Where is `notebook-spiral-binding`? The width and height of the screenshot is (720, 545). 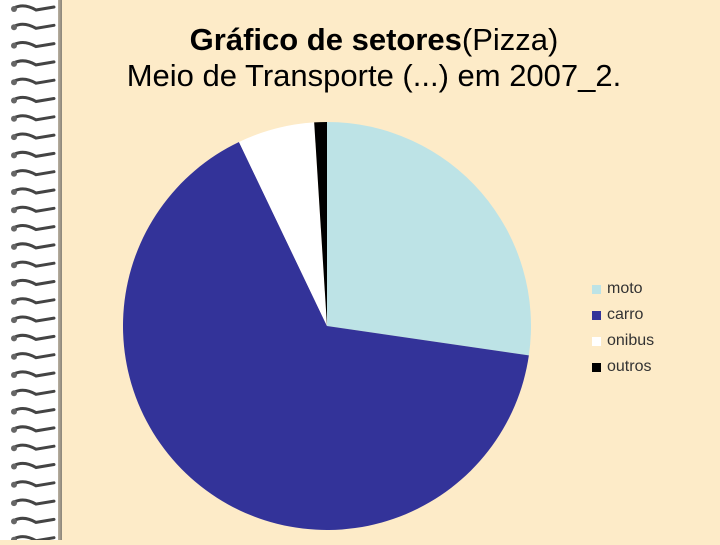
notebook-spiral-binding is located at coordinates (32, 271).